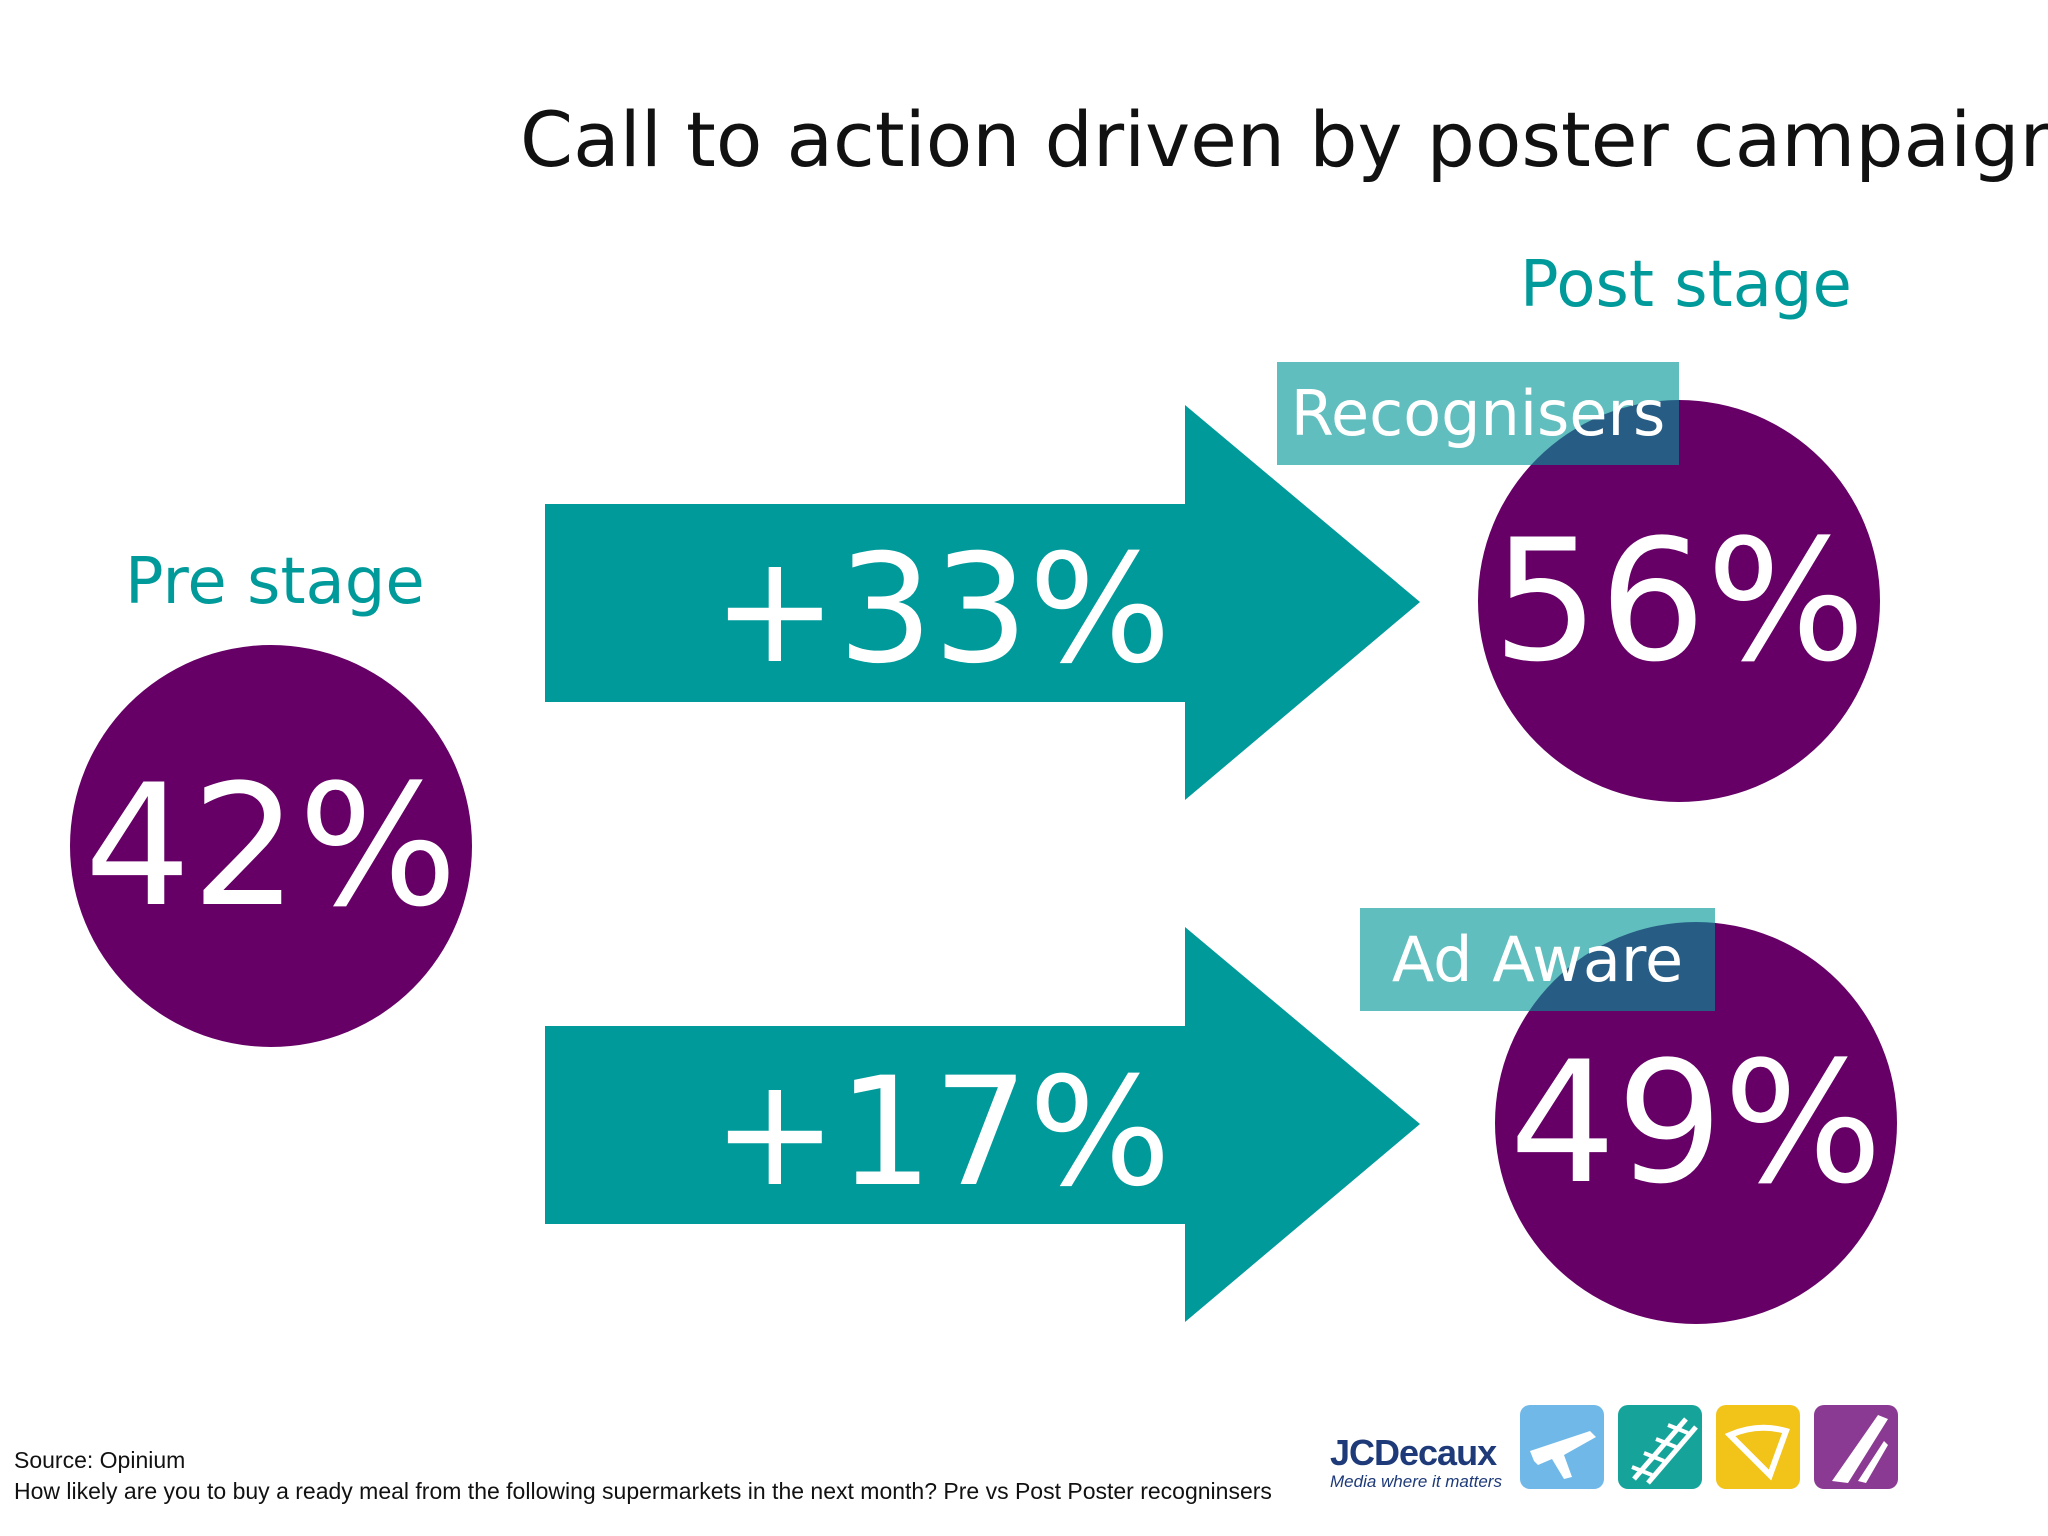 This screenshot has width=2048, height=1536. I want to click on ad-aware-arrow, so click(982, 1124).